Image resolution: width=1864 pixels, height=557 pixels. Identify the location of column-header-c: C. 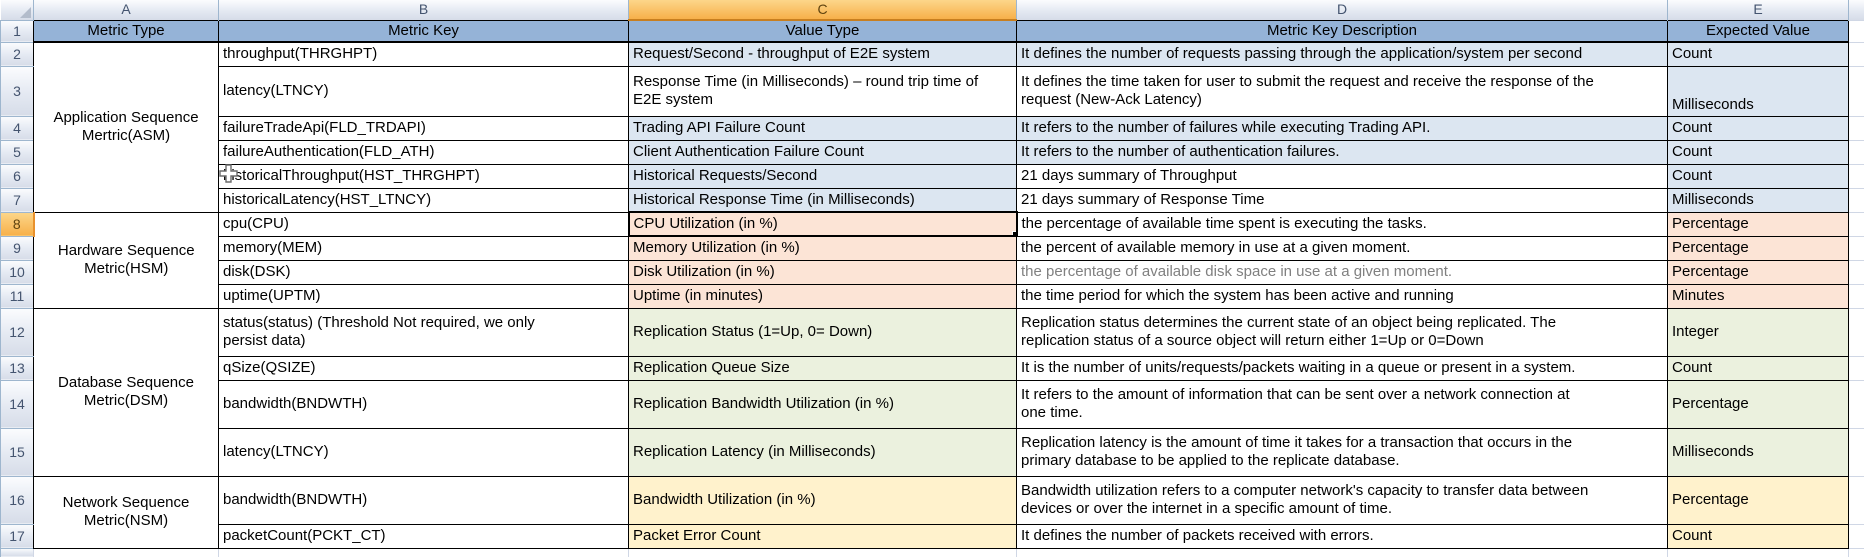
(822, 10).